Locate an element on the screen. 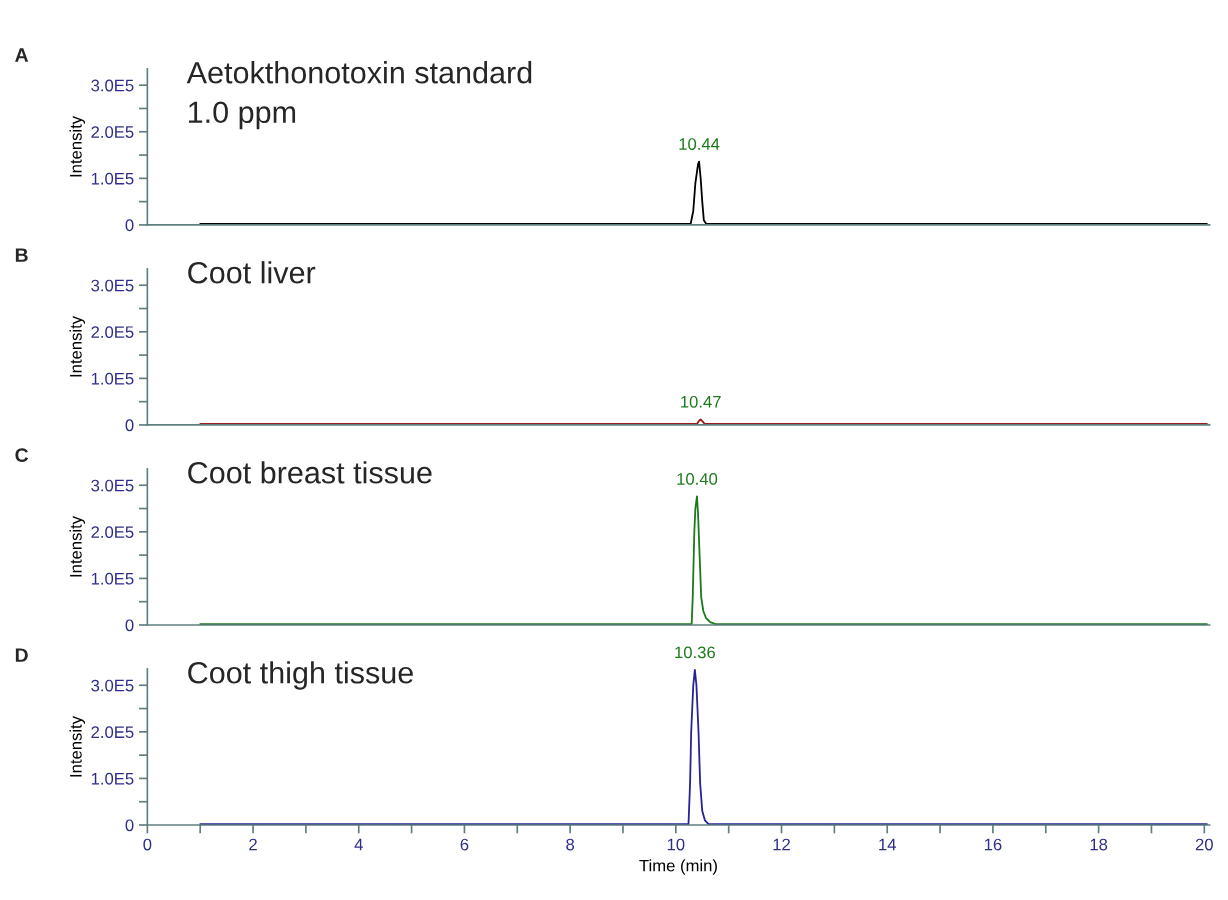 The height and width of the screenshot is (900, 1228). x-tick-label: 12 is located at coordinates (781, 844).